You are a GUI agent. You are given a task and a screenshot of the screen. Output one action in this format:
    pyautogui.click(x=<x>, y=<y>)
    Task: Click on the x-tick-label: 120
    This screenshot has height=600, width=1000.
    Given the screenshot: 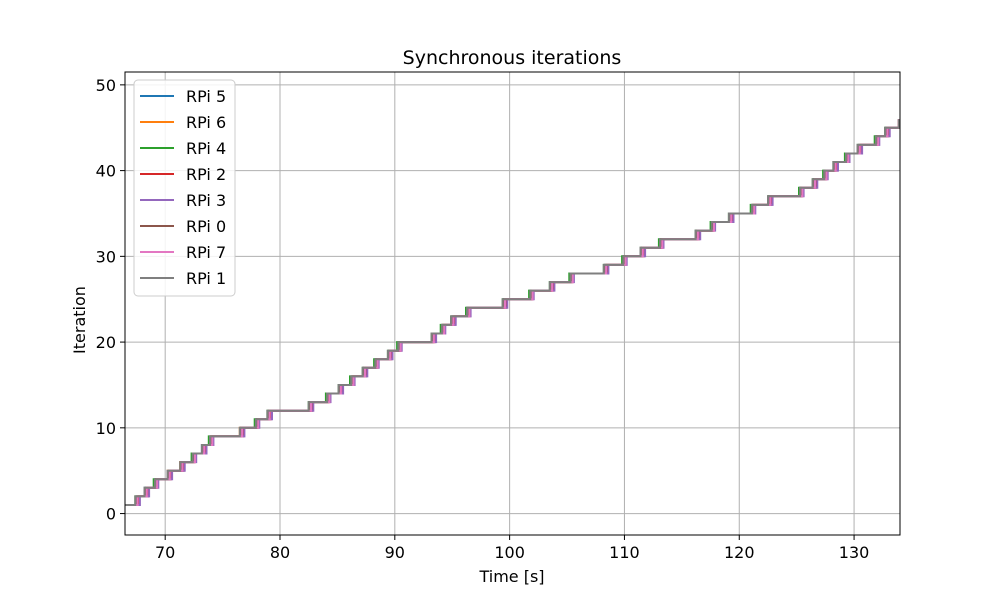 What is the action you would take?
    pyautogui.click(x=739, y=552)
    